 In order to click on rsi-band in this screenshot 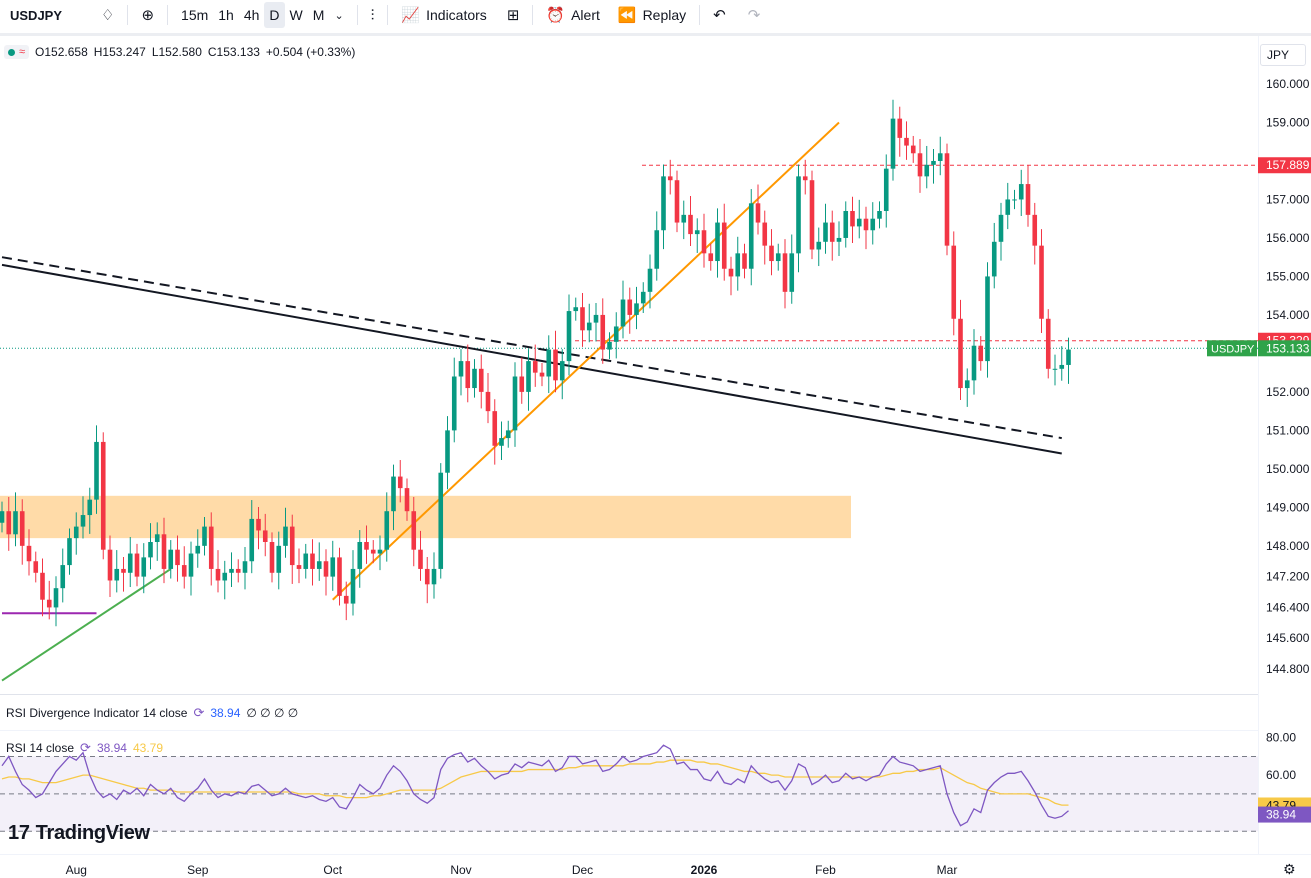, I will do `click(629, 794)`.